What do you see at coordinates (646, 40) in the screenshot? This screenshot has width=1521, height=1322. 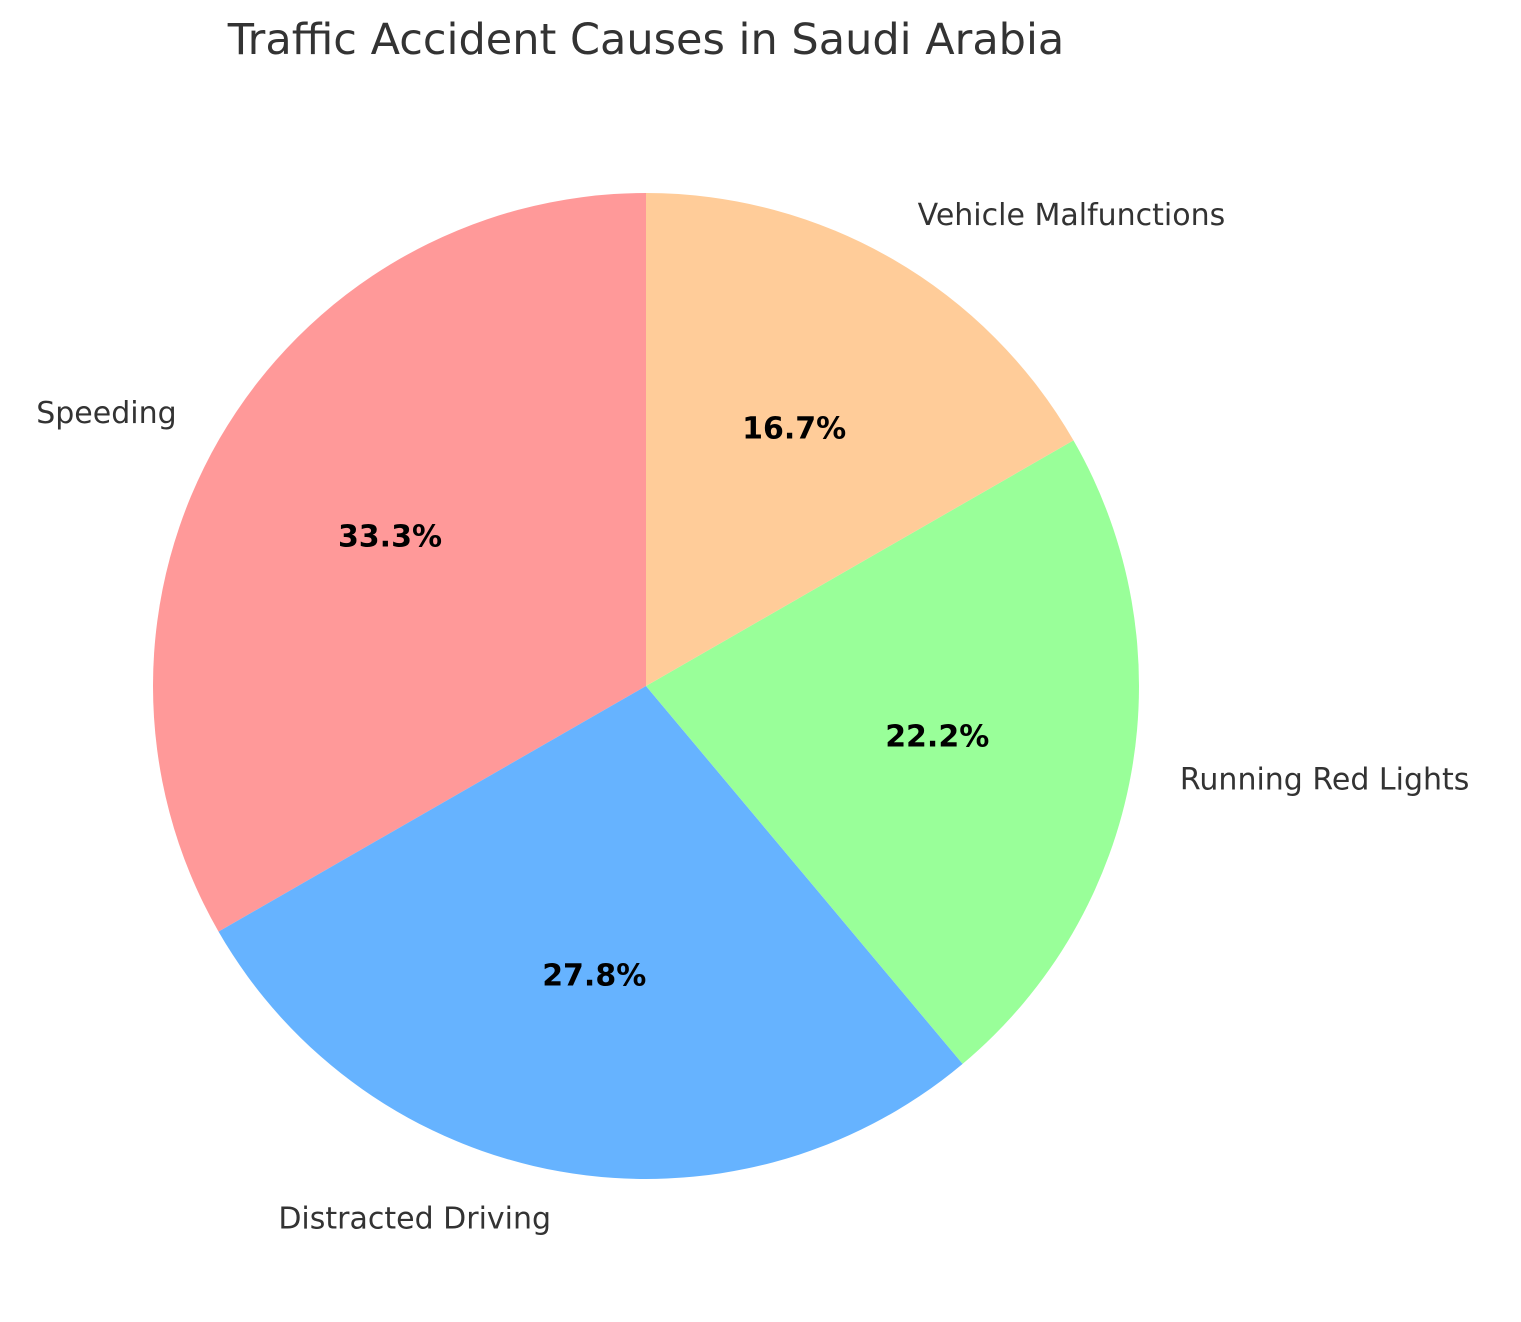 I see `chart-title: Traffic Accident Causes in Saudi Arabia` at bounding box center [646, 40].